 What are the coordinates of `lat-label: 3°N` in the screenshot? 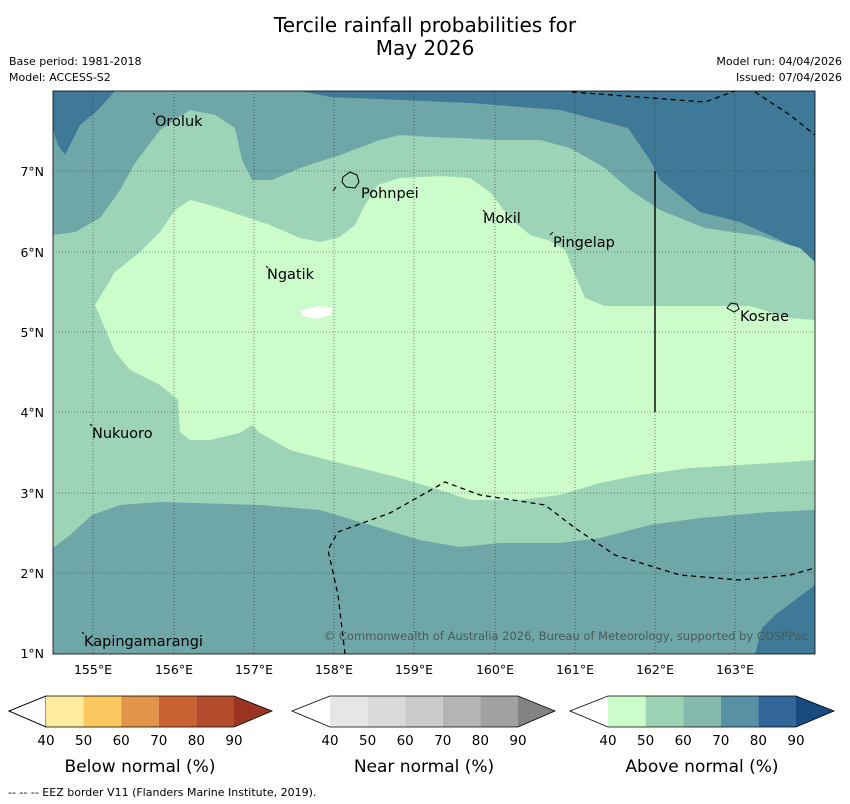 It's located at (32, 493).